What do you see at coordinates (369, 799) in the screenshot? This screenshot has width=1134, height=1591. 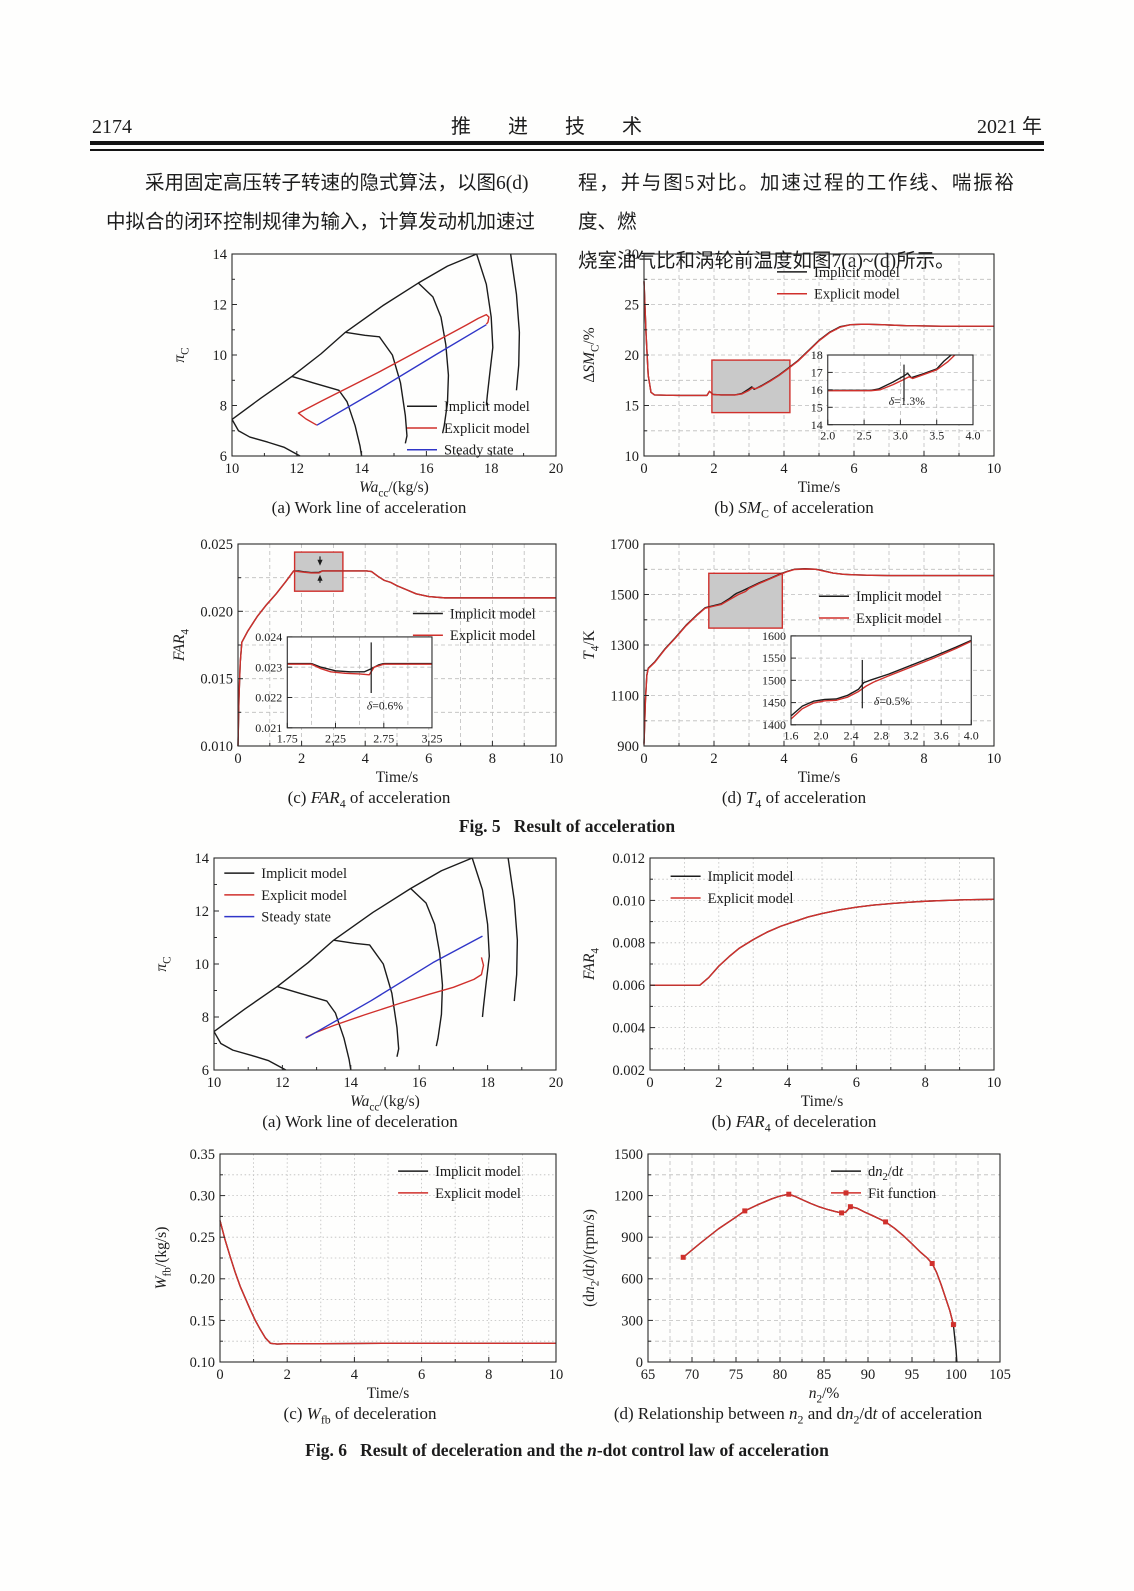 I see `chart-caption-fig5c: (c) FAR4 of acceleration` at bounding box center [369, 799].